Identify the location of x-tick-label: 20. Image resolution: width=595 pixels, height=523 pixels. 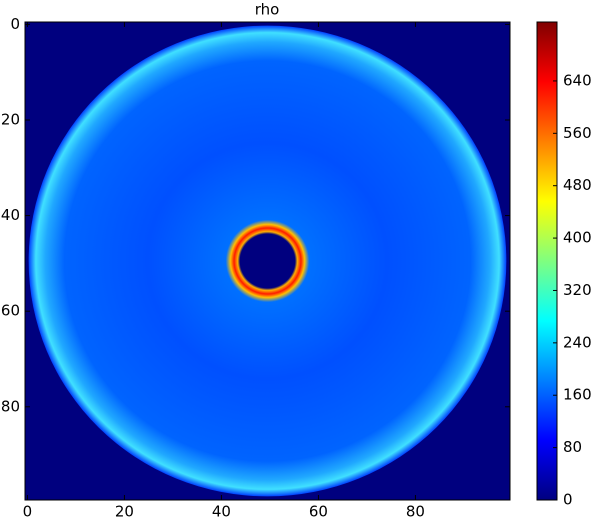
(124, 511).